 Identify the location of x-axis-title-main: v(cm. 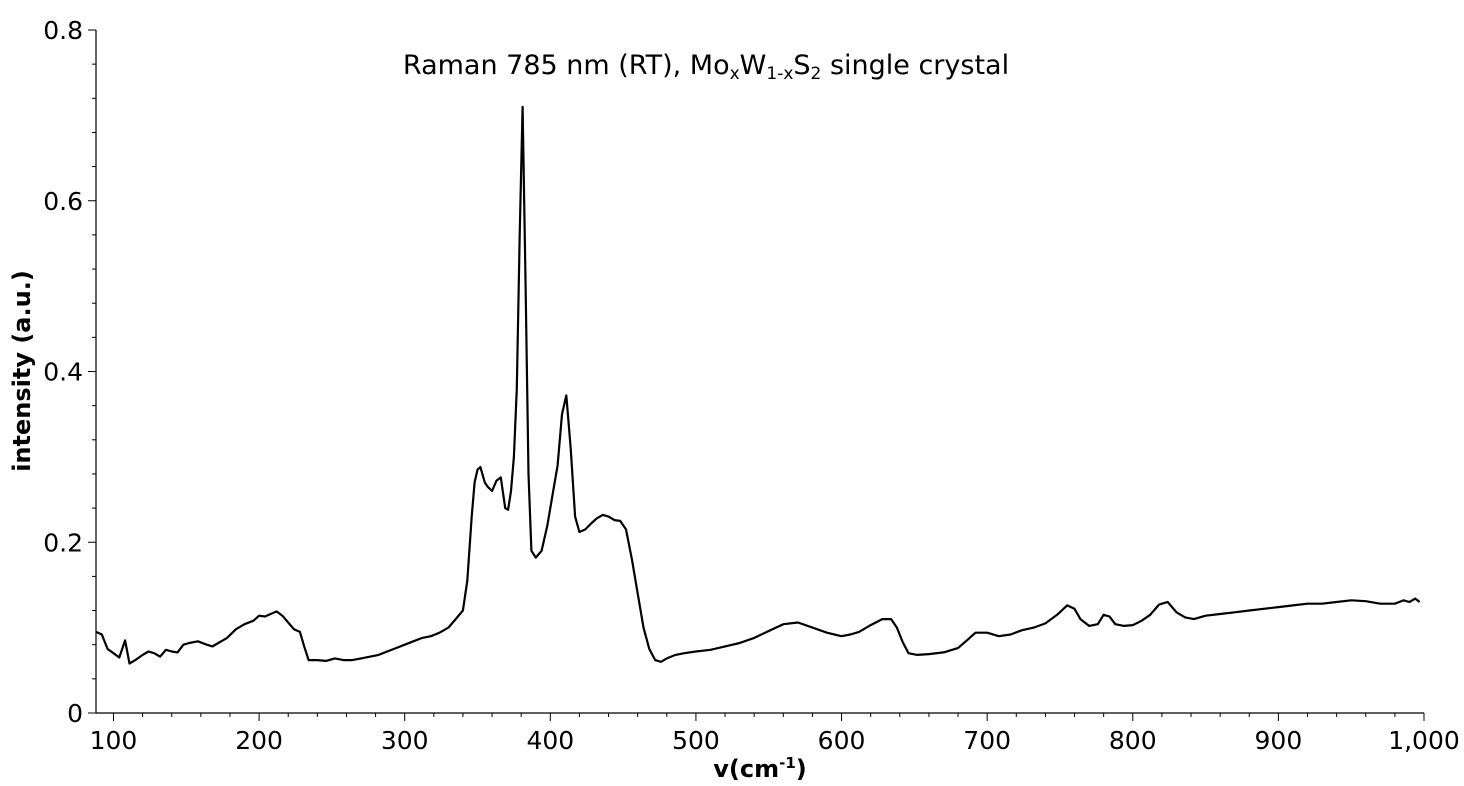
(746, 769).